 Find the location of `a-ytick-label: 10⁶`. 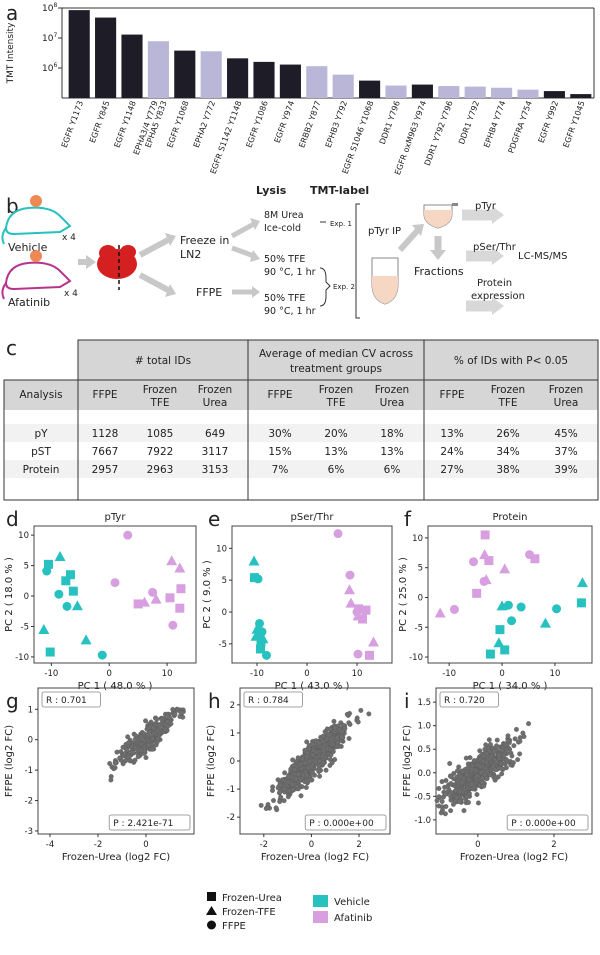

a-ytick-label: 10⁶ is located at coordinates (49, 68).